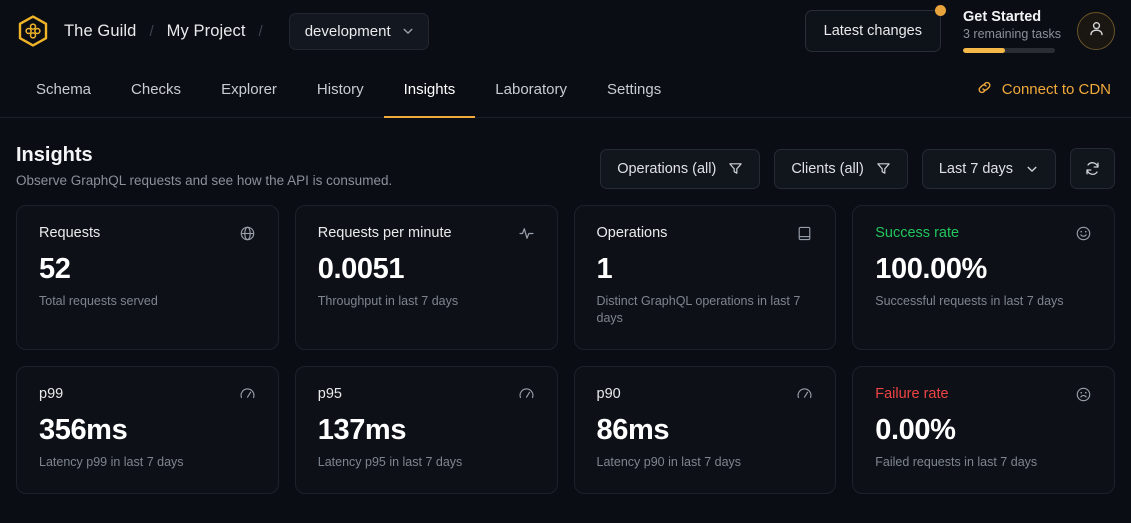  I want to click on tab-explorer: Explorer, so click(249, 89).